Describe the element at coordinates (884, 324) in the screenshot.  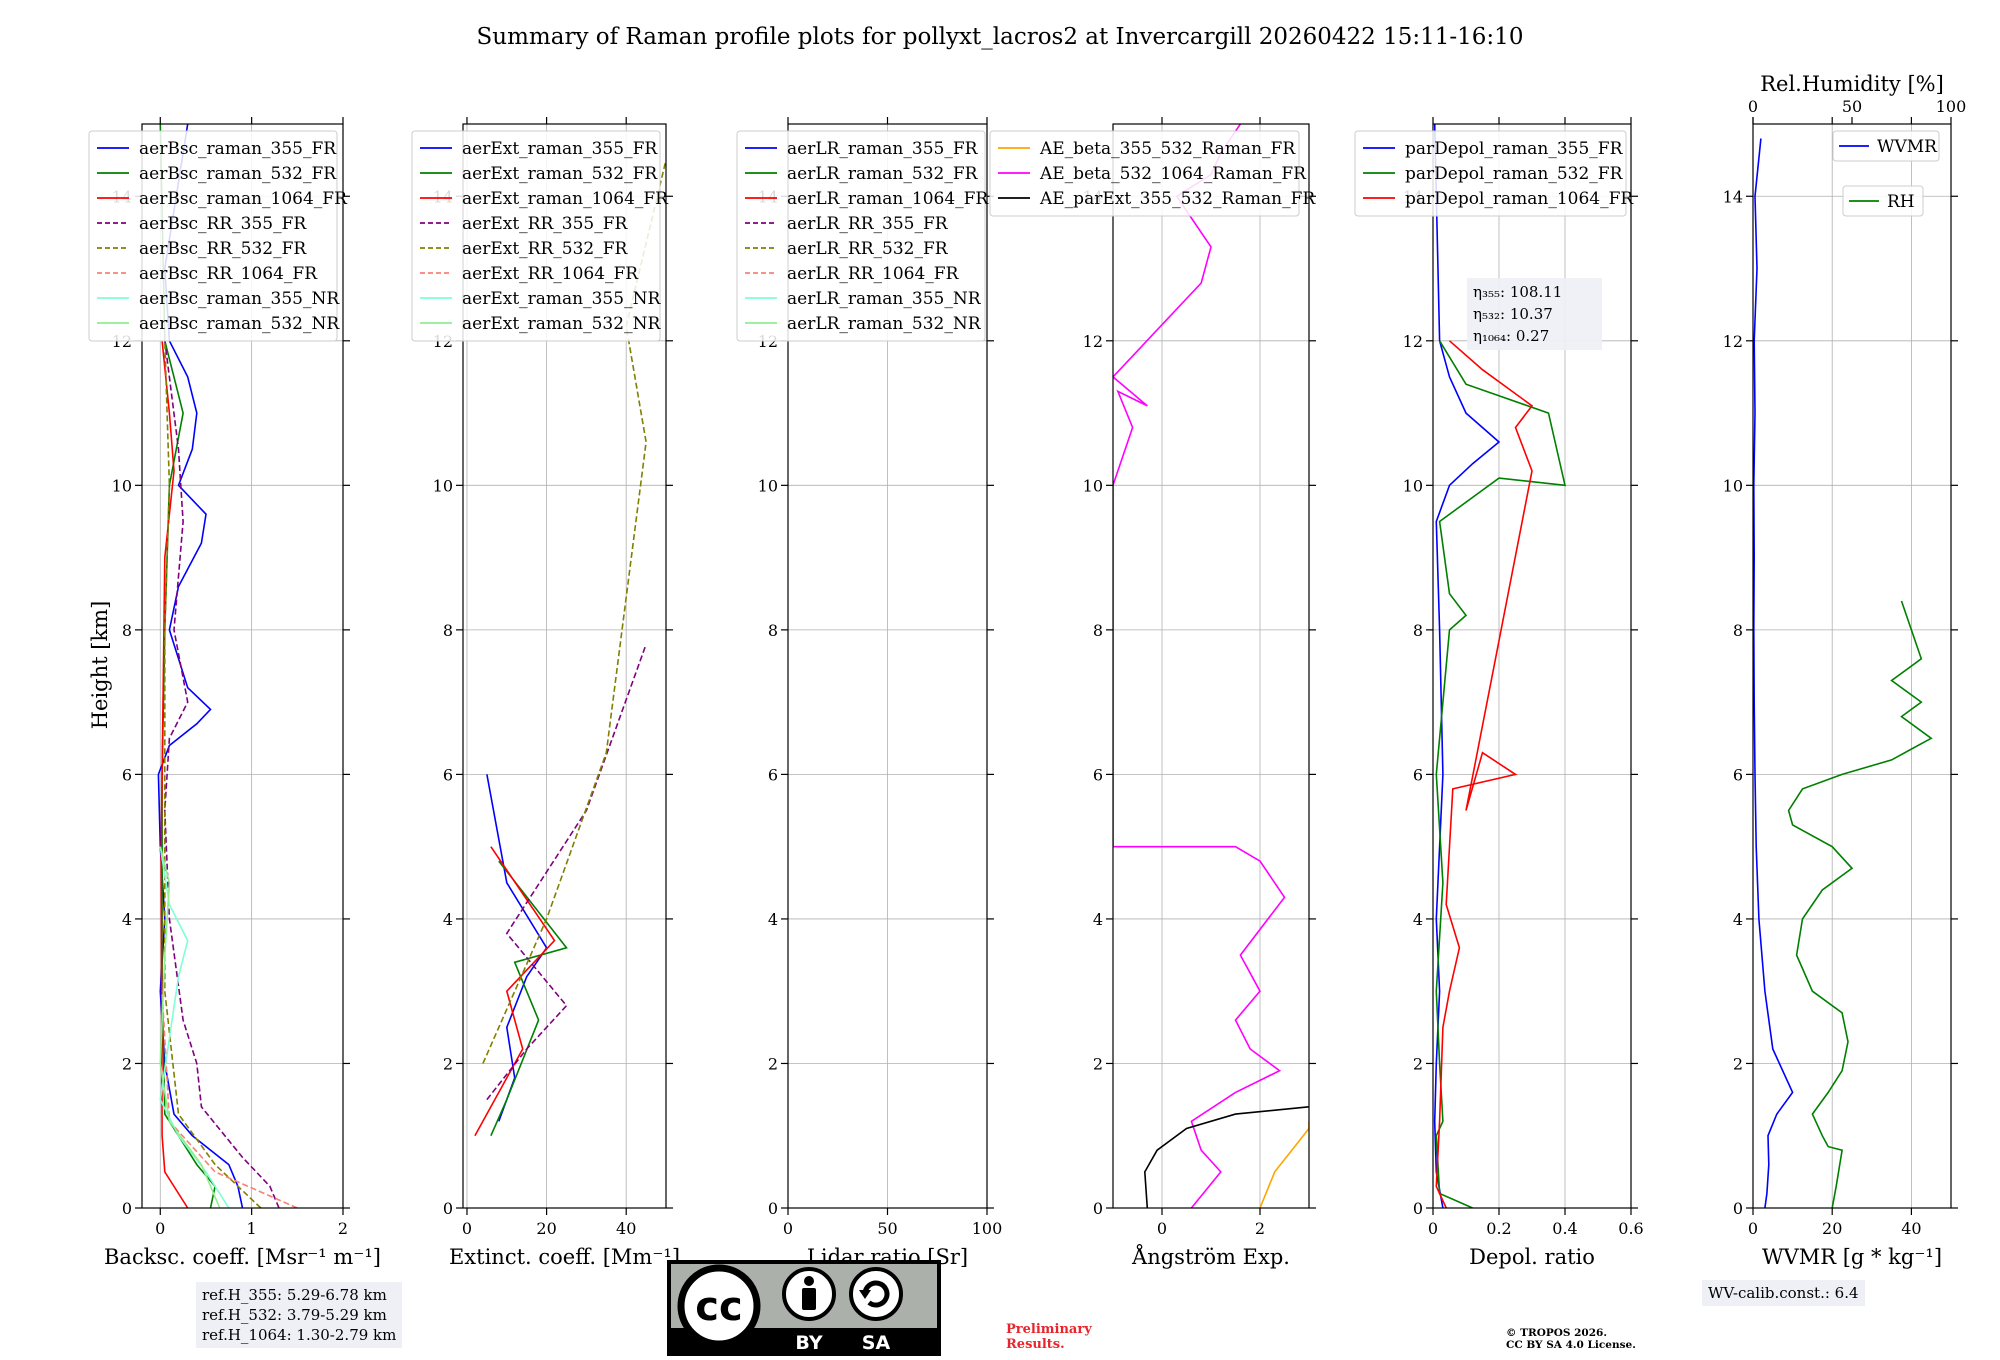
I see `legend-label: aerLR_raman_532_NR` at that location.